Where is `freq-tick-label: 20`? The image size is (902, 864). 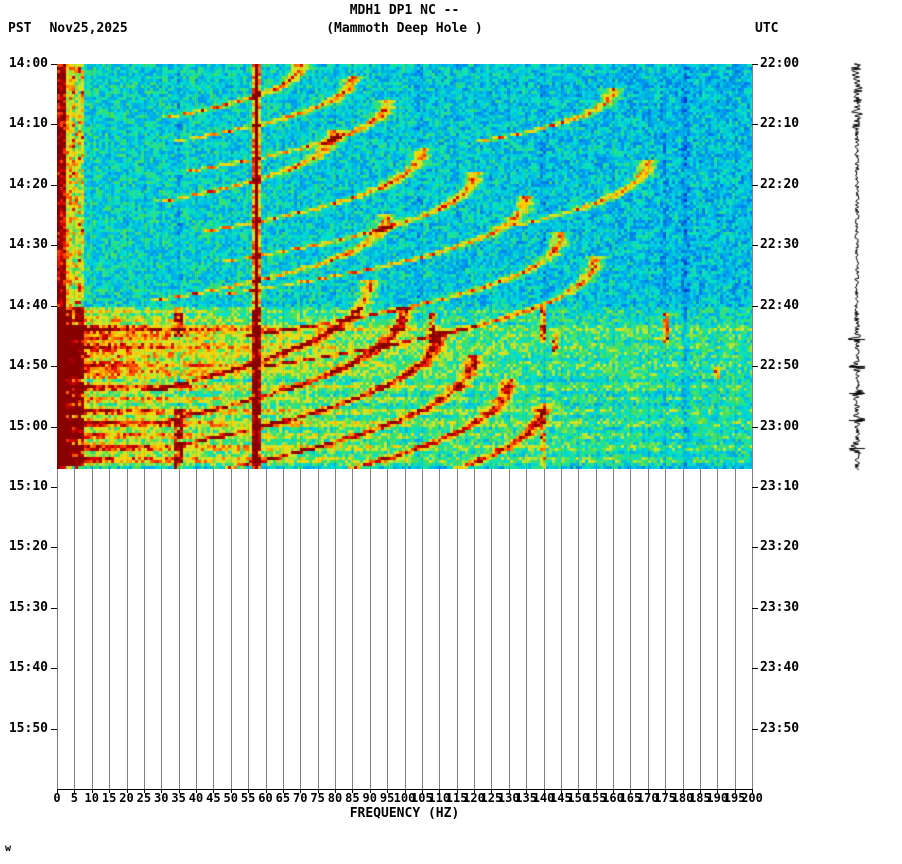 freq-tick-label: 20 is located at coordinates (126, 798).